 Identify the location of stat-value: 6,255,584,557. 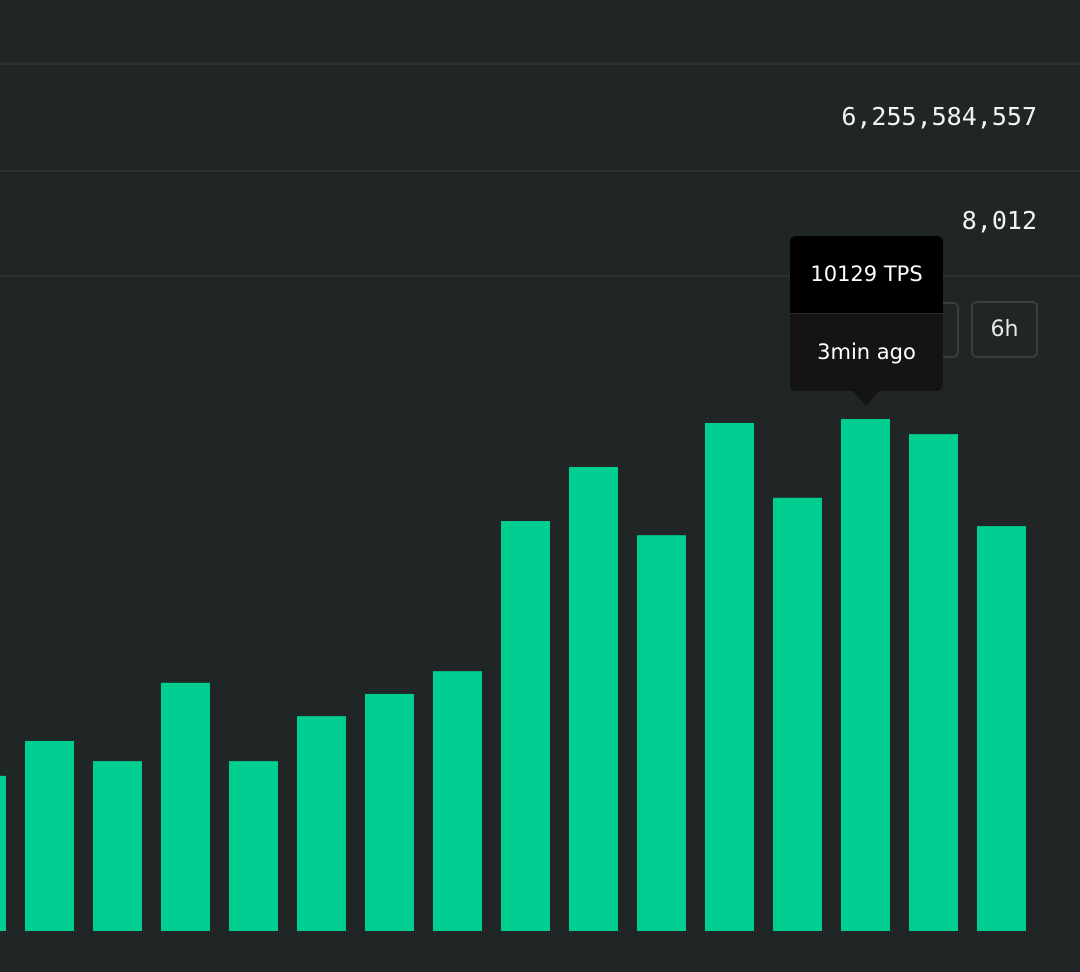
(939, 116).